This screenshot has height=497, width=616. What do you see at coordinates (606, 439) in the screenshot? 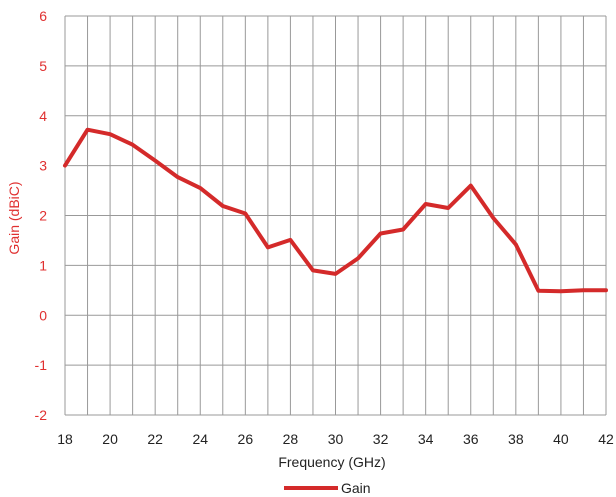
I see `x-tick-label: 42` at bounding box center [606, 439].